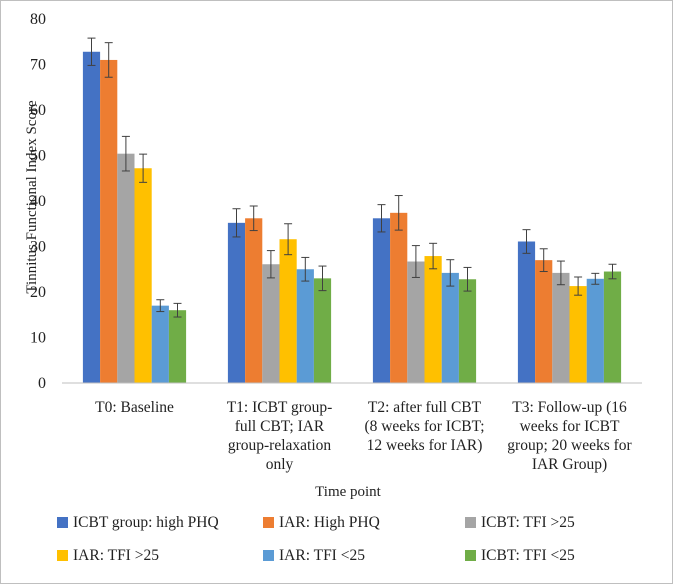  I want to click on legend-item: ICBT: TFI <25, so click(520, 555).